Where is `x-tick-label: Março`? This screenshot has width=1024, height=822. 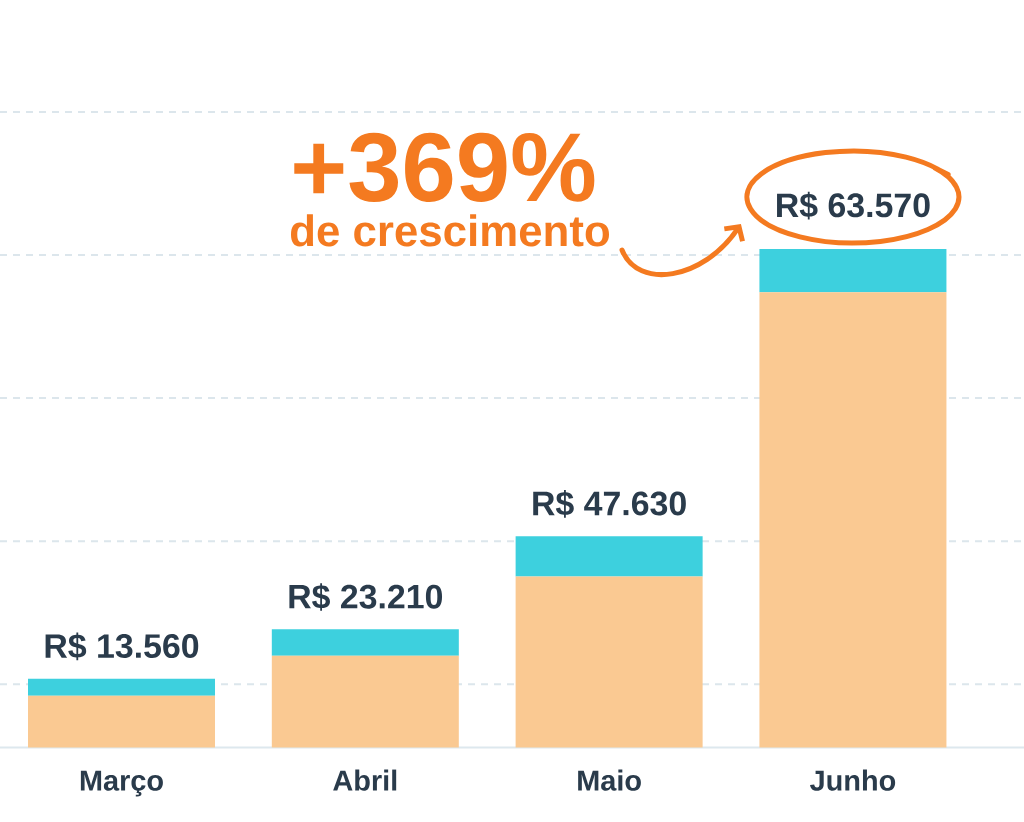 x-tick-label: Março is located at coordinates (121, 783).